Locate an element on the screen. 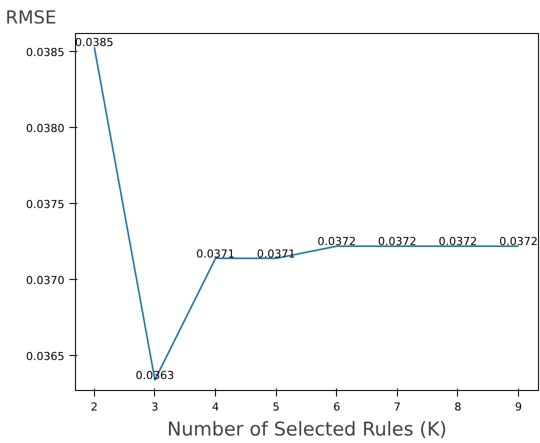 This screenshot has width=540, height=443. x-tick-label: 6 is located at coordinates (336, 407).